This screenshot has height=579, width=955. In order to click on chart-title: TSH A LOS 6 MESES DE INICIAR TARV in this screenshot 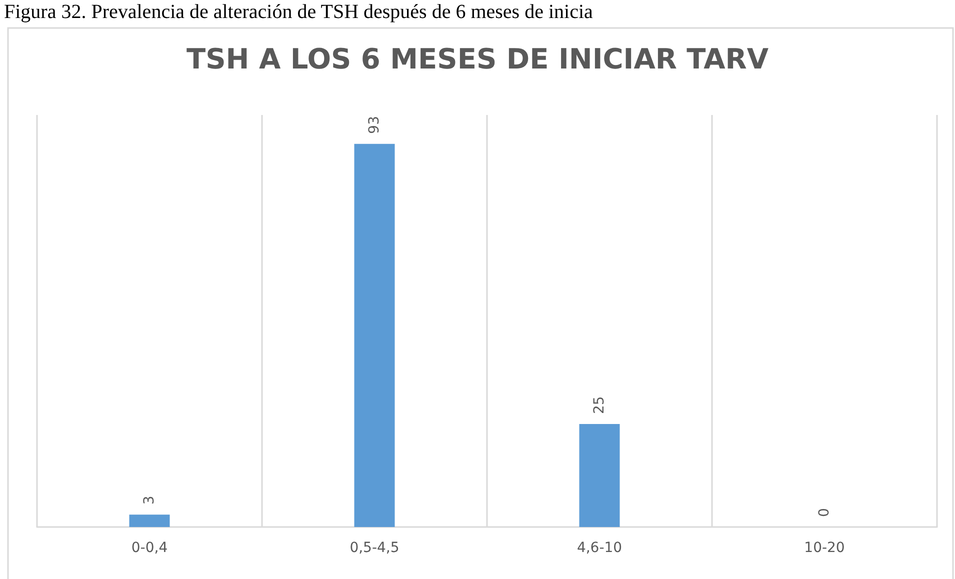, I will do `click(477, 59)`.